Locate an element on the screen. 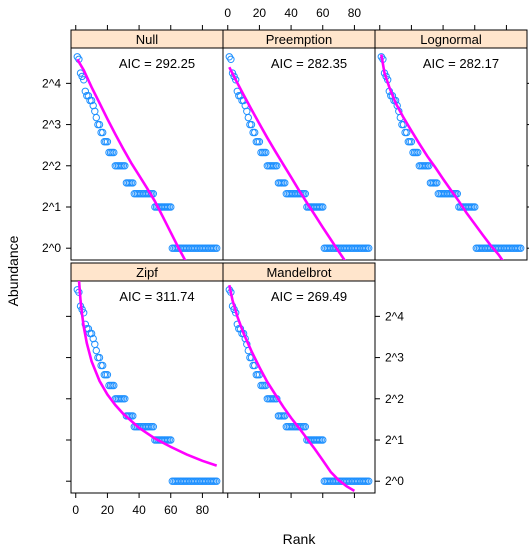 Image resolution: width=529 pixels, height=550 pixels. strip-label: Null is located at coordinates (147, 39).